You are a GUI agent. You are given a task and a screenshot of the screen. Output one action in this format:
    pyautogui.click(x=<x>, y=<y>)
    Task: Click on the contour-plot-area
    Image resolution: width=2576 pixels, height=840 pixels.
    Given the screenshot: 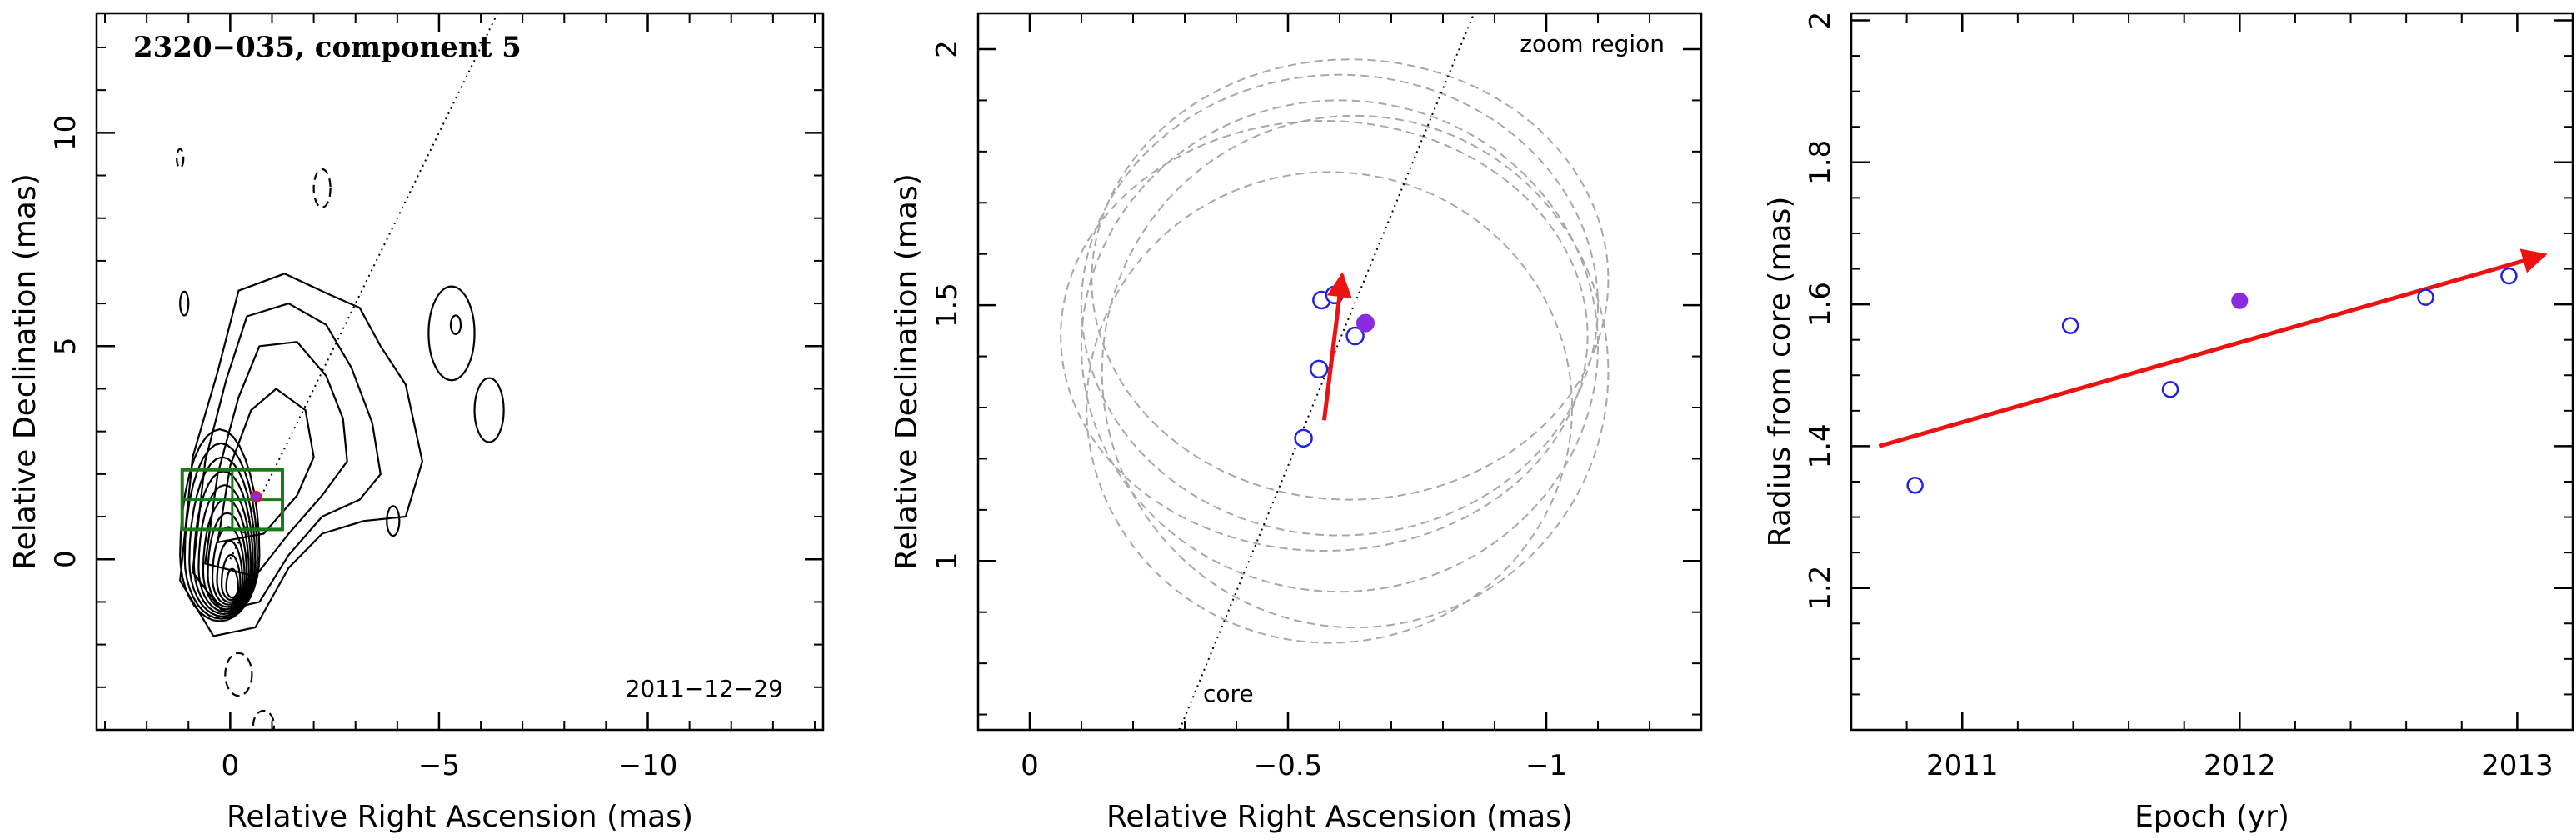 What is the action you would take?
    pyautogui.click(x=340, y=371)
    